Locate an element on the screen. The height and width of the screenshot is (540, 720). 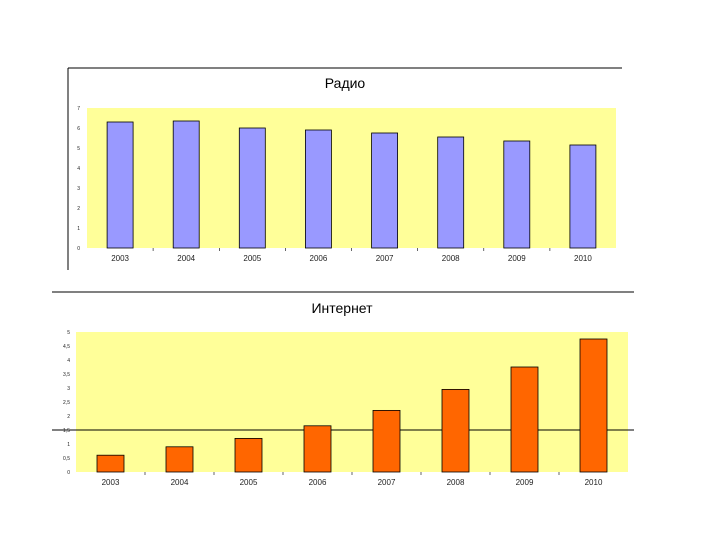
internet-y-tick-label: 2,5 is located at coordinates (66, 403).